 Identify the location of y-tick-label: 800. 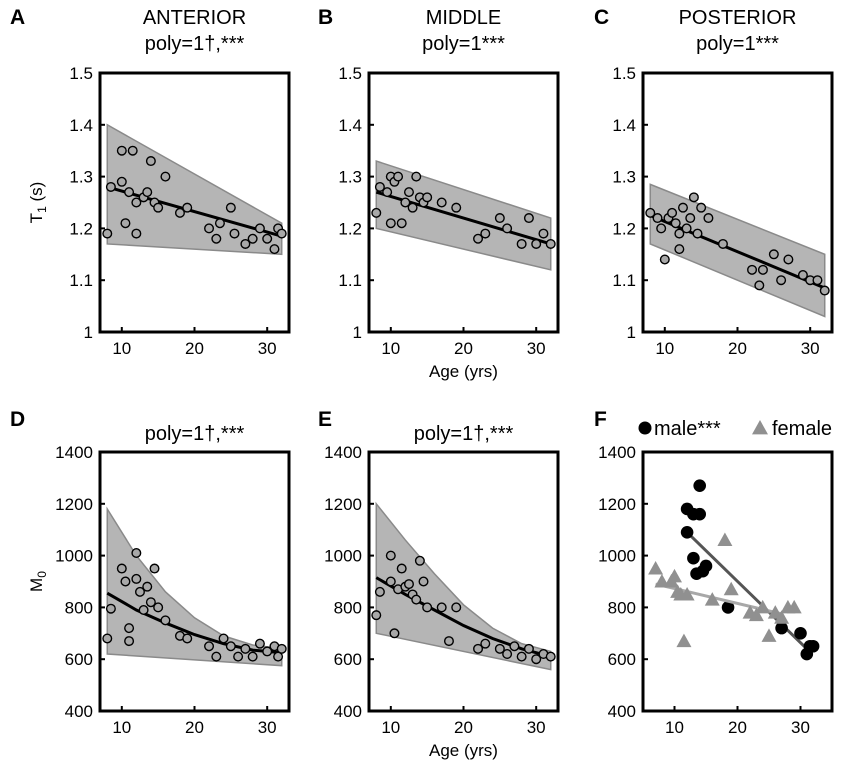
(622, 607).